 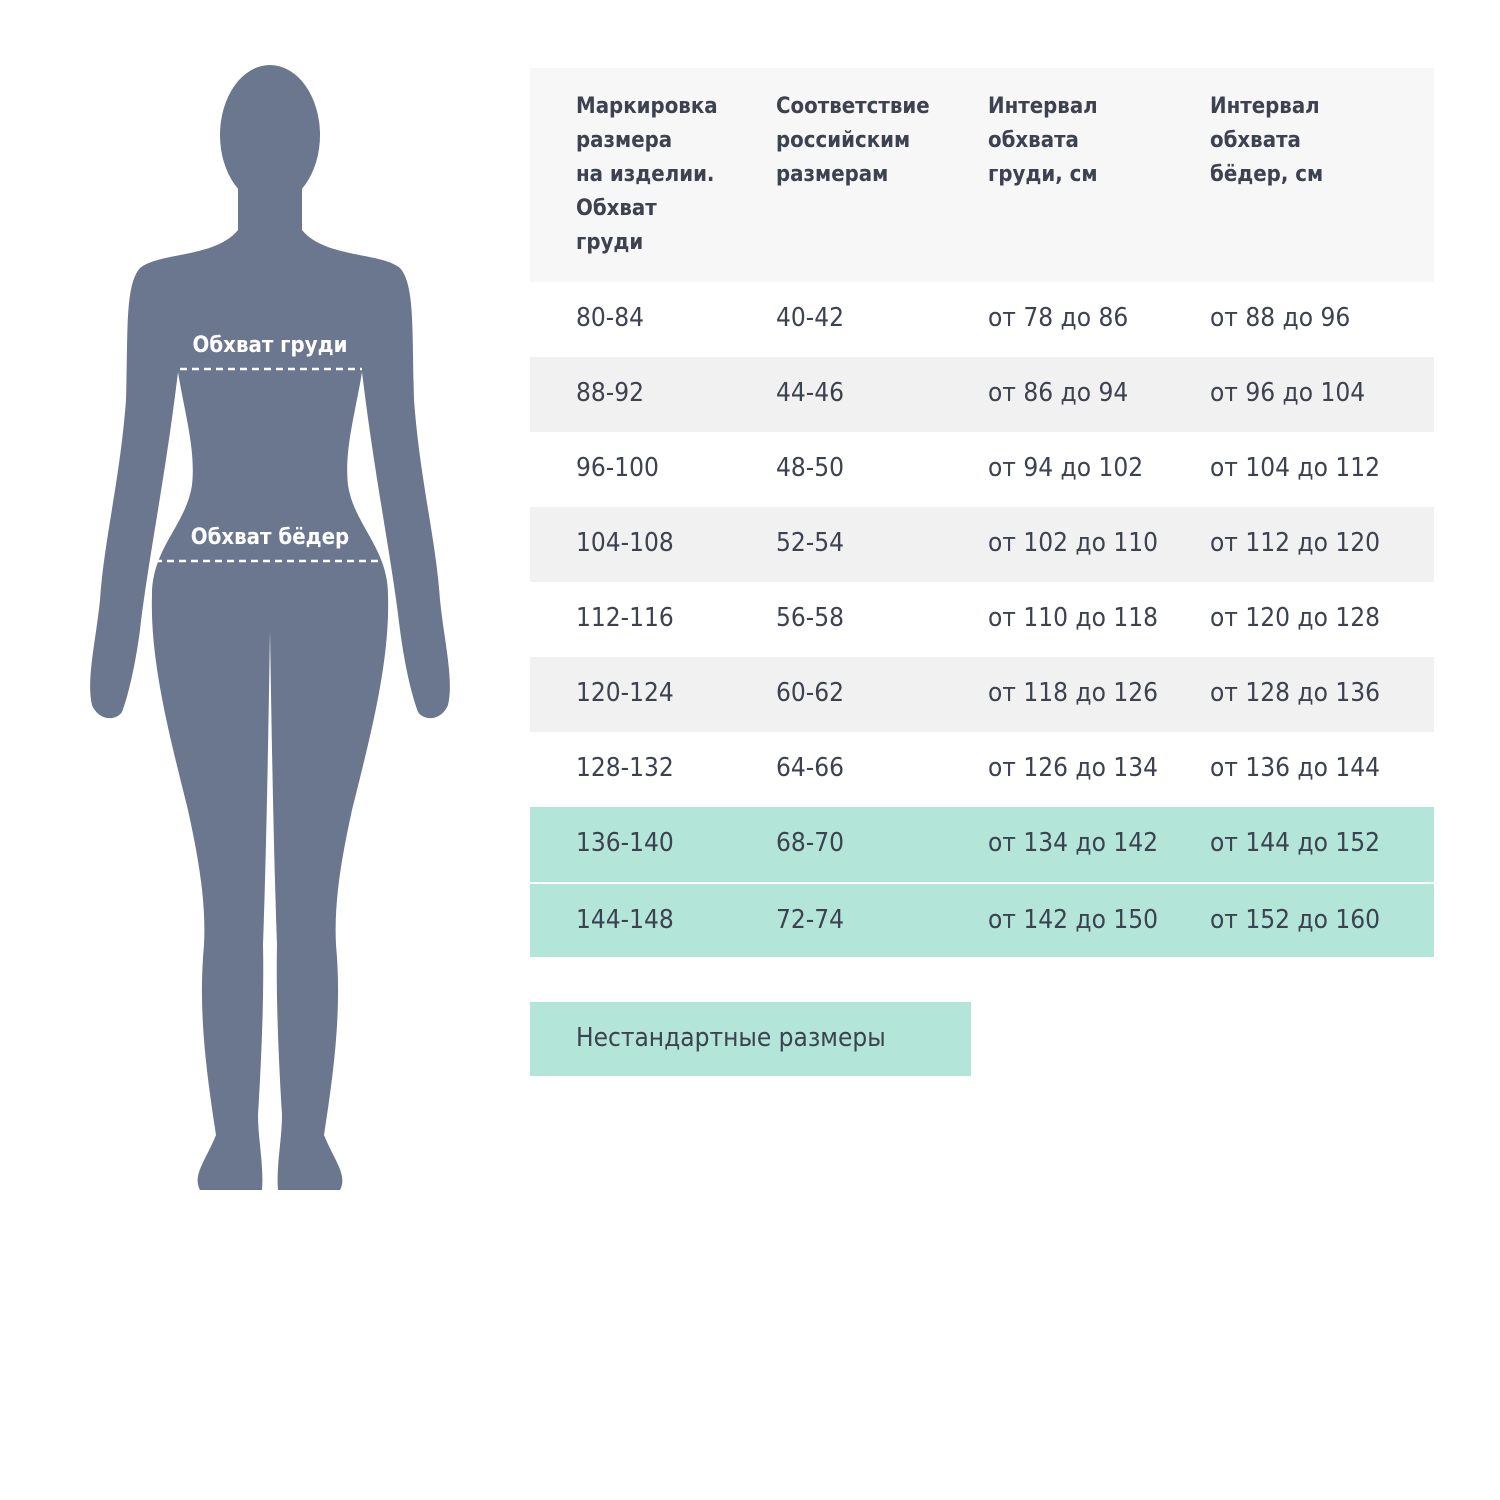 What do you see at coordinates (982, 769) in the screenshot?
I see `table-row: 128-132 64-66 от 126 до 134 от 136 до 144` at bounding box center [982, 769].